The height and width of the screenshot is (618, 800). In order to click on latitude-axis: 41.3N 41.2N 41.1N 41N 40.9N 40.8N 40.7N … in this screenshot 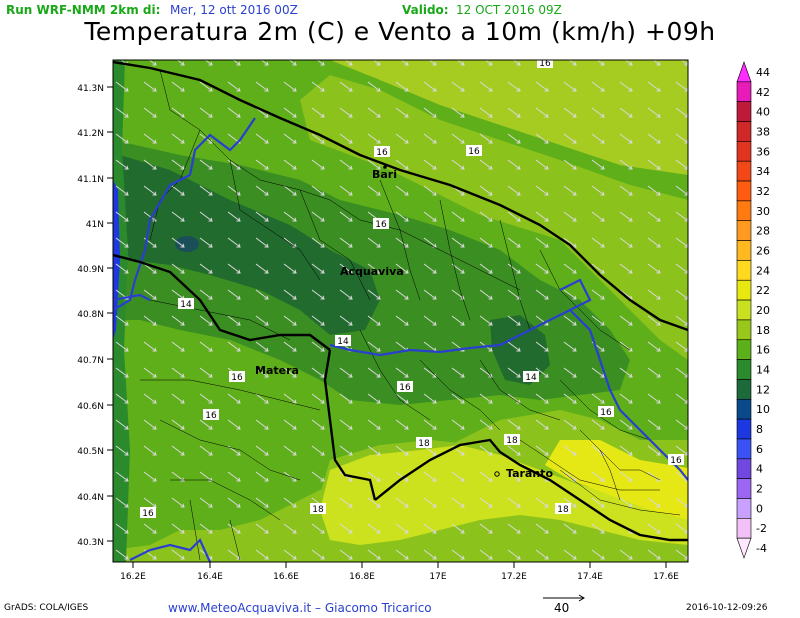, I will do `click(95, 316)`.